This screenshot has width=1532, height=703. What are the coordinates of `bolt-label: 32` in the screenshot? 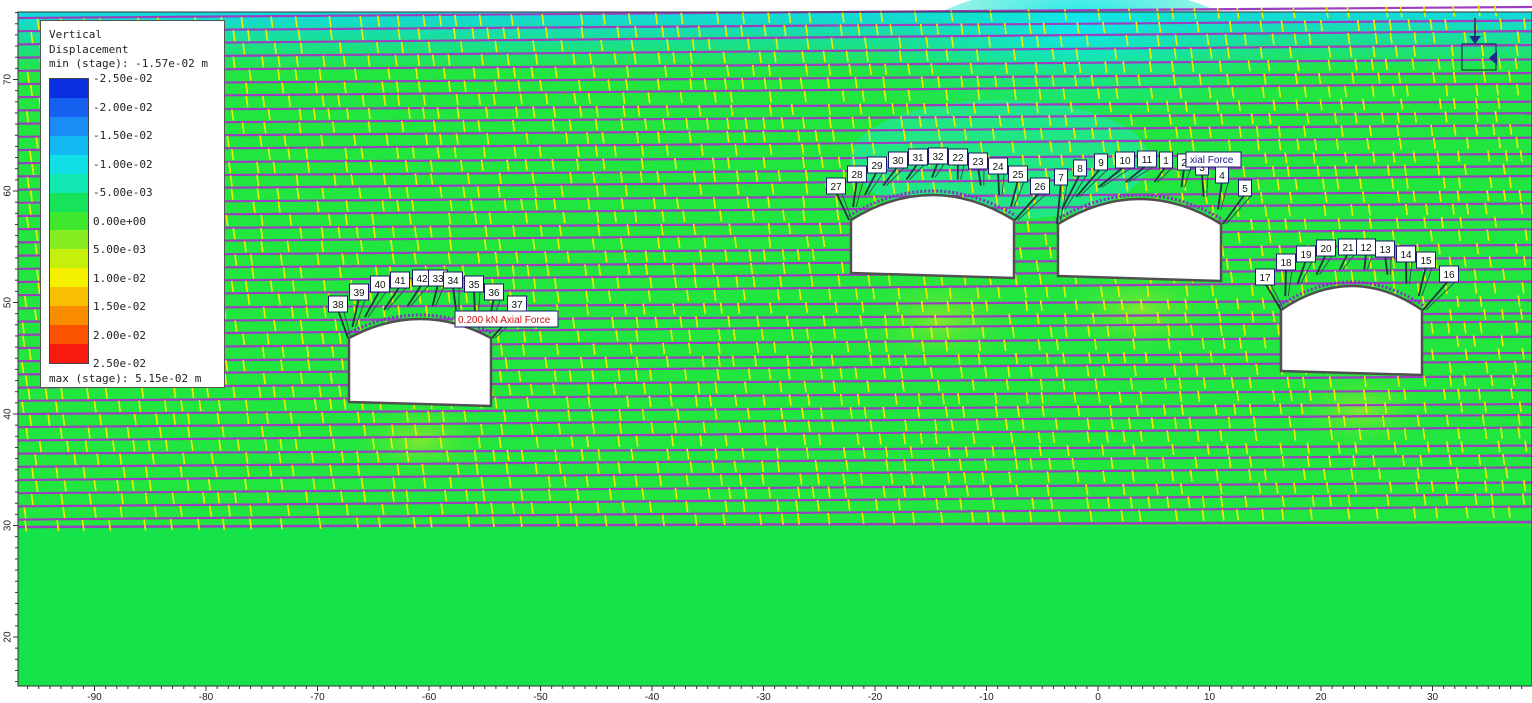 It's located at (938, 156).